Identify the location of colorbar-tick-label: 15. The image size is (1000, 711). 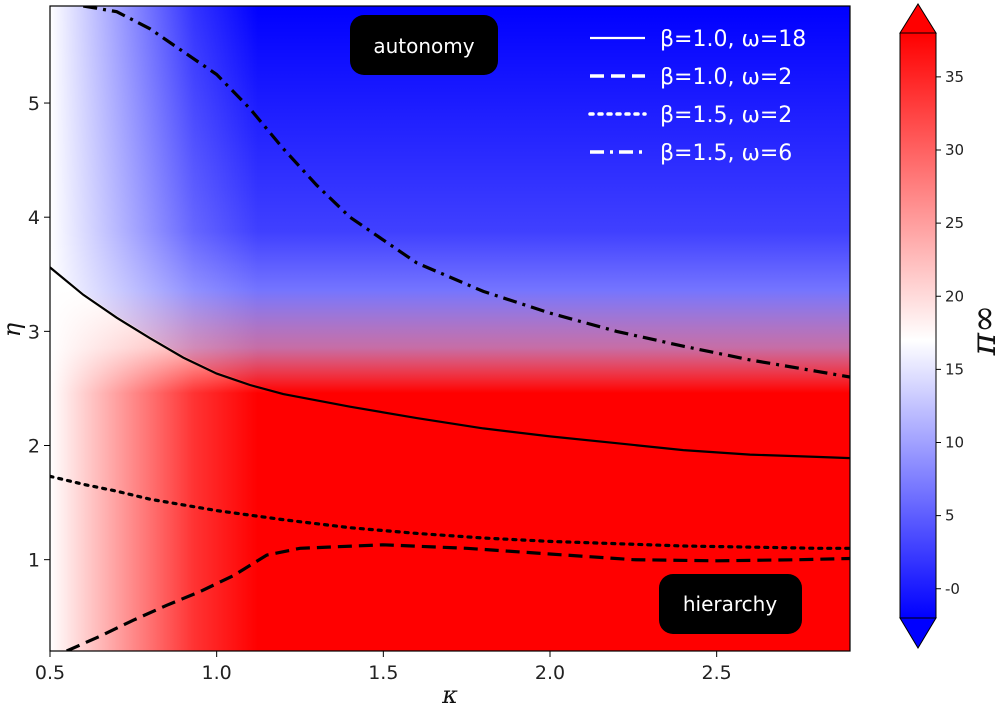
(954, 369).